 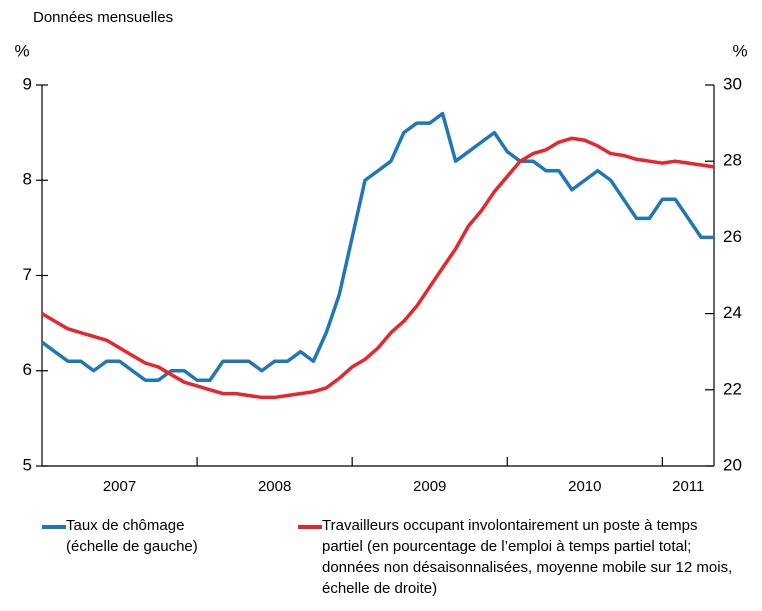 I want to click on chart-subtitle: Données mensuelles, so click(x=103, y=17).